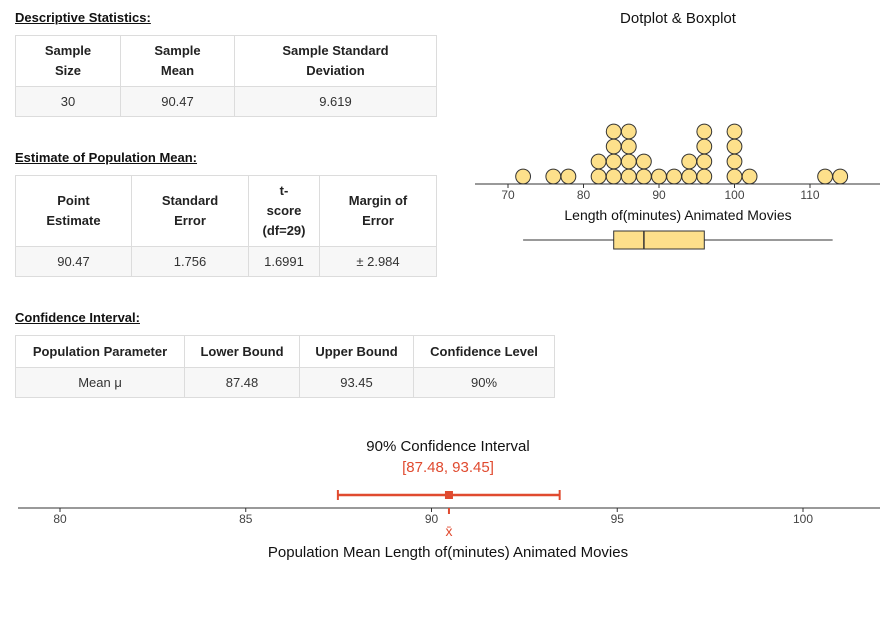  I want to click on header-upper-bound: Upper Bound, so click(356, 351).